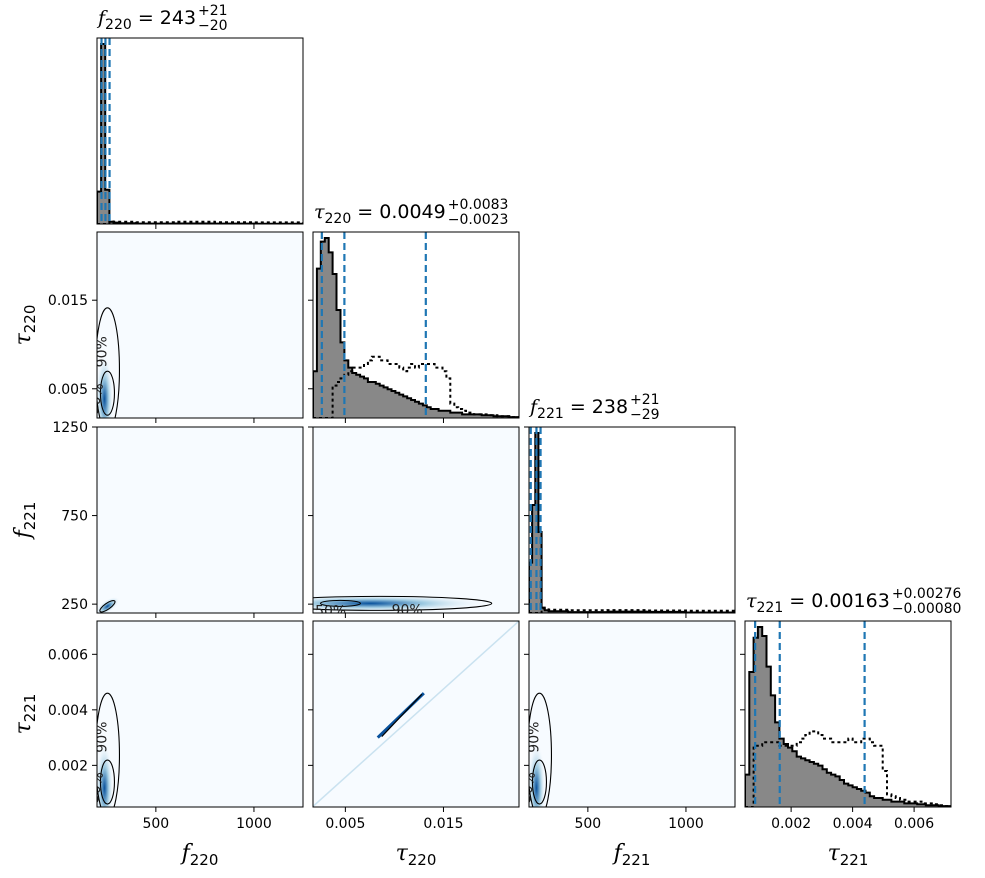 This screenshot has width=985, height=878. Describe the element at coordinates (30, 319) in the screenshot. I see `y-axis-label-1-subscript: 220` at that location.